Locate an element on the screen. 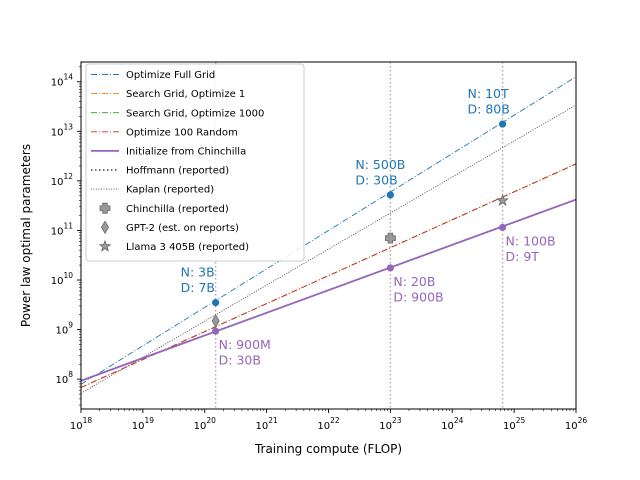 Image resolution: width=640 pixels, height=480 pixels. annotation-label: N: 3B is located at coordinates (198, 272).